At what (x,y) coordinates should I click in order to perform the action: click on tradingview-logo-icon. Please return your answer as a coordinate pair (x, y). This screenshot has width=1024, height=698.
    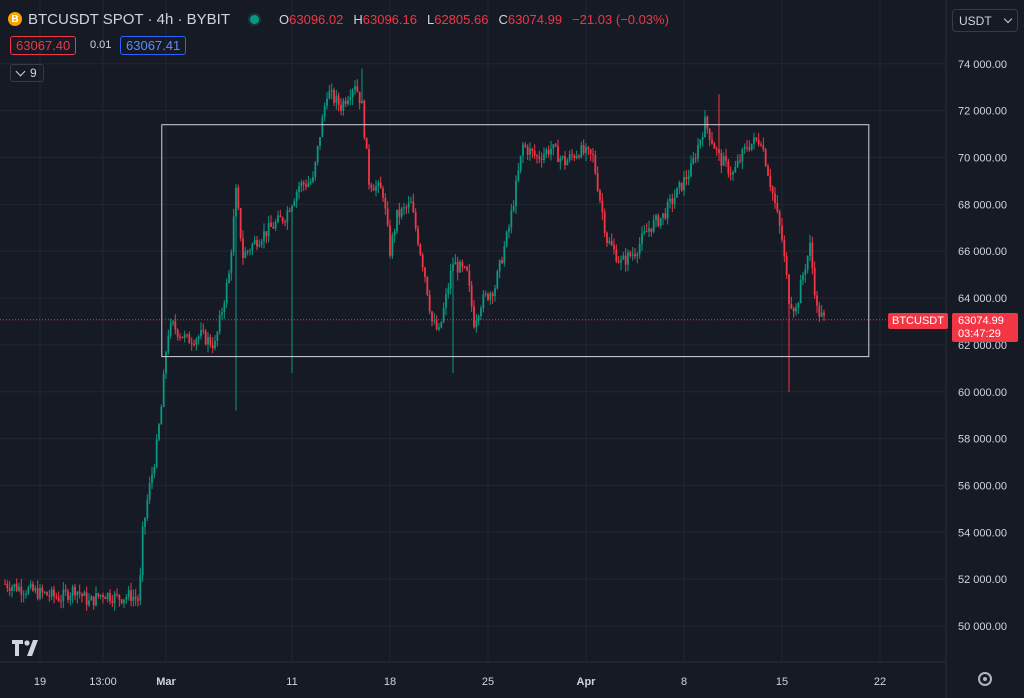
    Looking at the image, I should click on (27, 648).